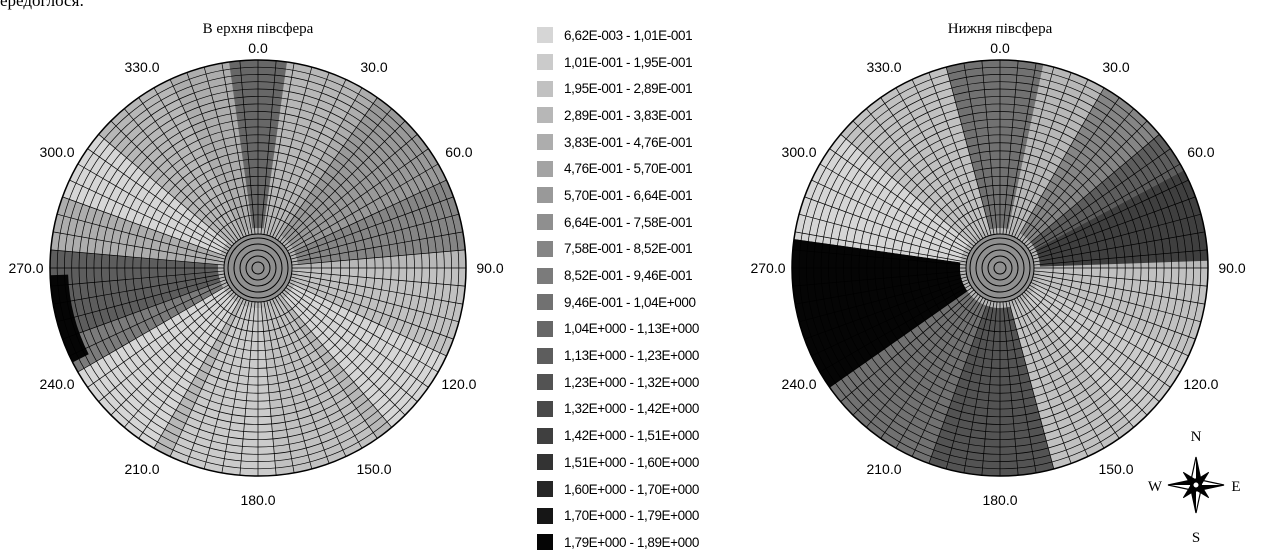  What do you see at coordinates (631, 462) in the screenshot?
I see `legend-label: 1,51E+000 - 1,60E+000` at bounding box center [631, 462].